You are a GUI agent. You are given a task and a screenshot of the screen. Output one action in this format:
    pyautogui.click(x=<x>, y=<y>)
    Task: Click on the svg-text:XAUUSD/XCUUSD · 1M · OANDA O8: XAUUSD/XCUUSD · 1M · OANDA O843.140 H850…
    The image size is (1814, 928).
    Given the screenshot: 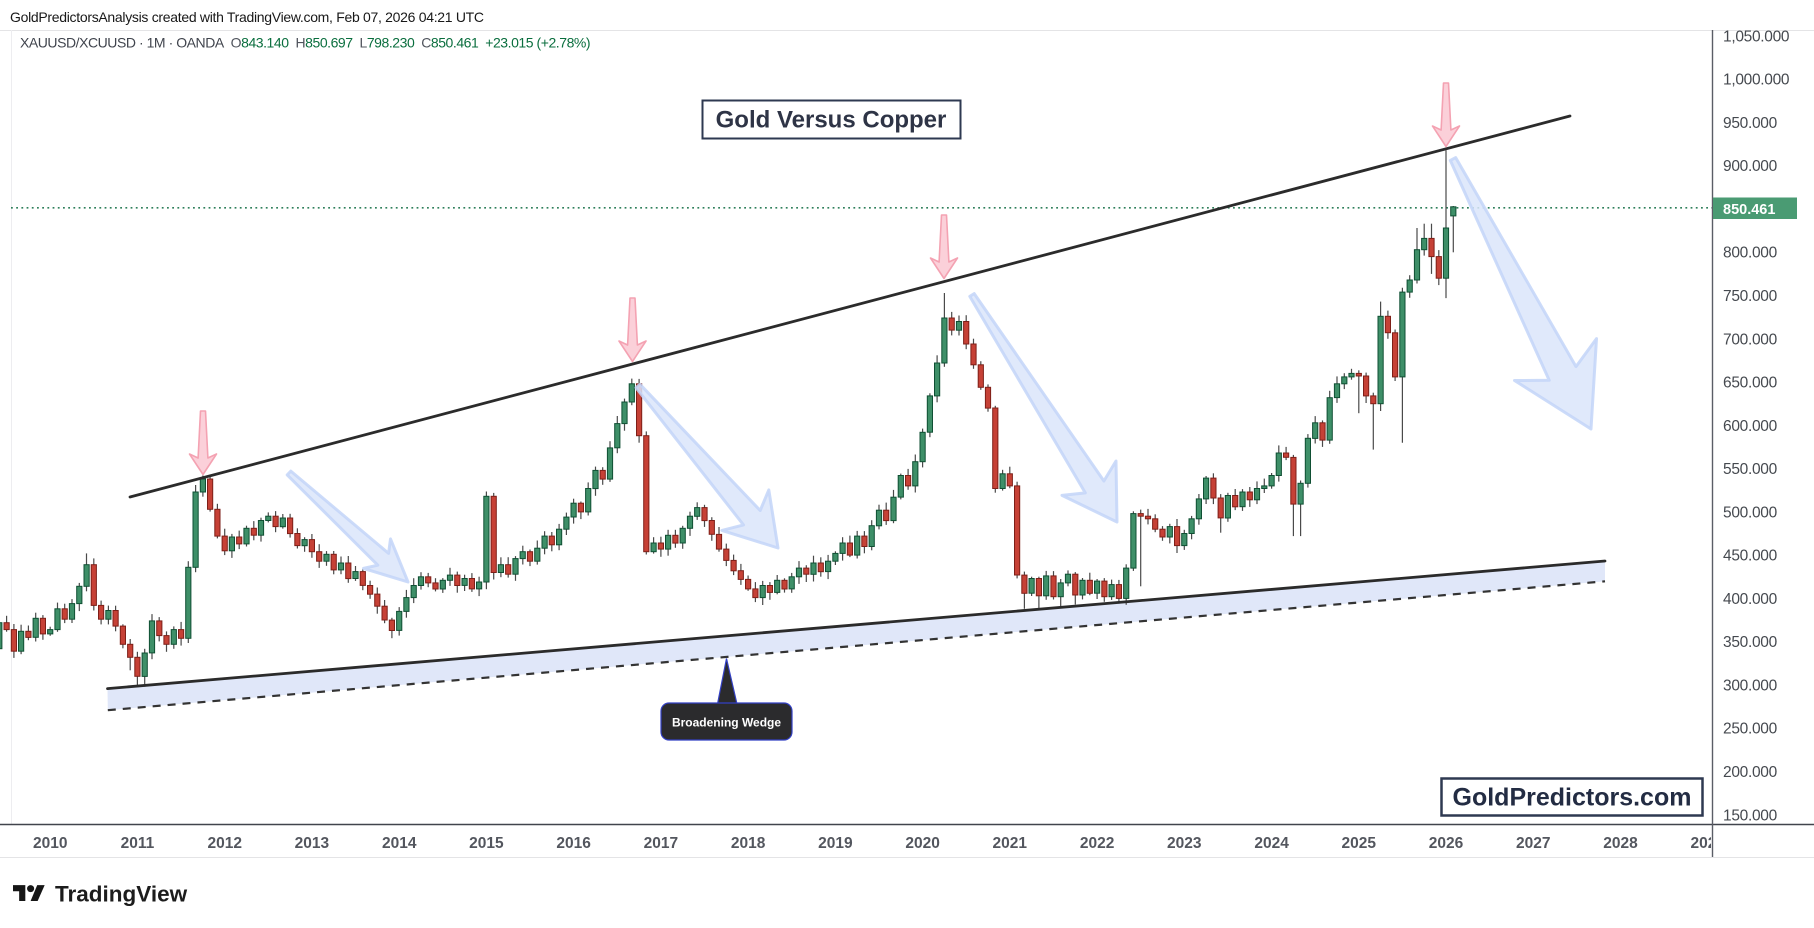 What is the action you would take?
    pyautogui.click(x=305, y=43)
    